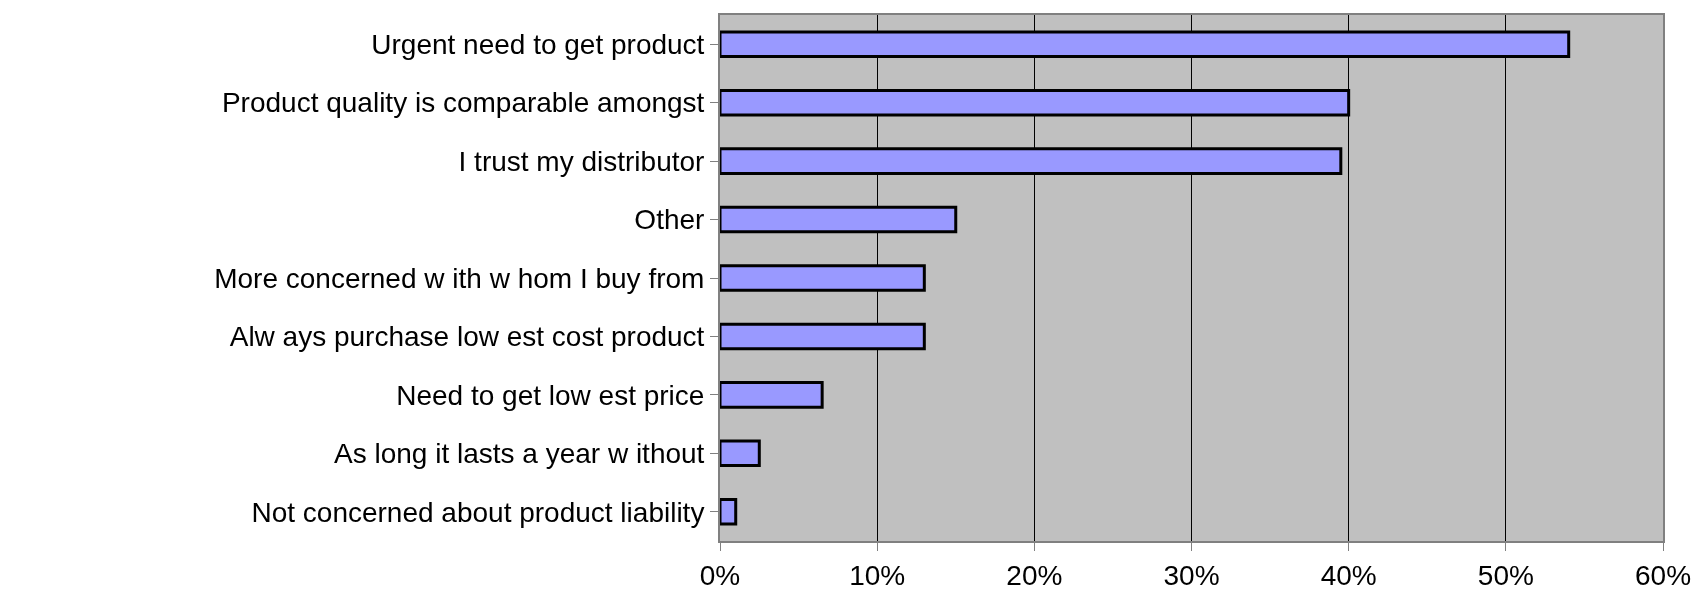 The width and height of the screenshot is (1703, 606). What do you see at coordinates (459, 278) in the screenshot?
I see `y-tick-label: More concerned w ith w hom I buy from` at bounding box center [459, 278].